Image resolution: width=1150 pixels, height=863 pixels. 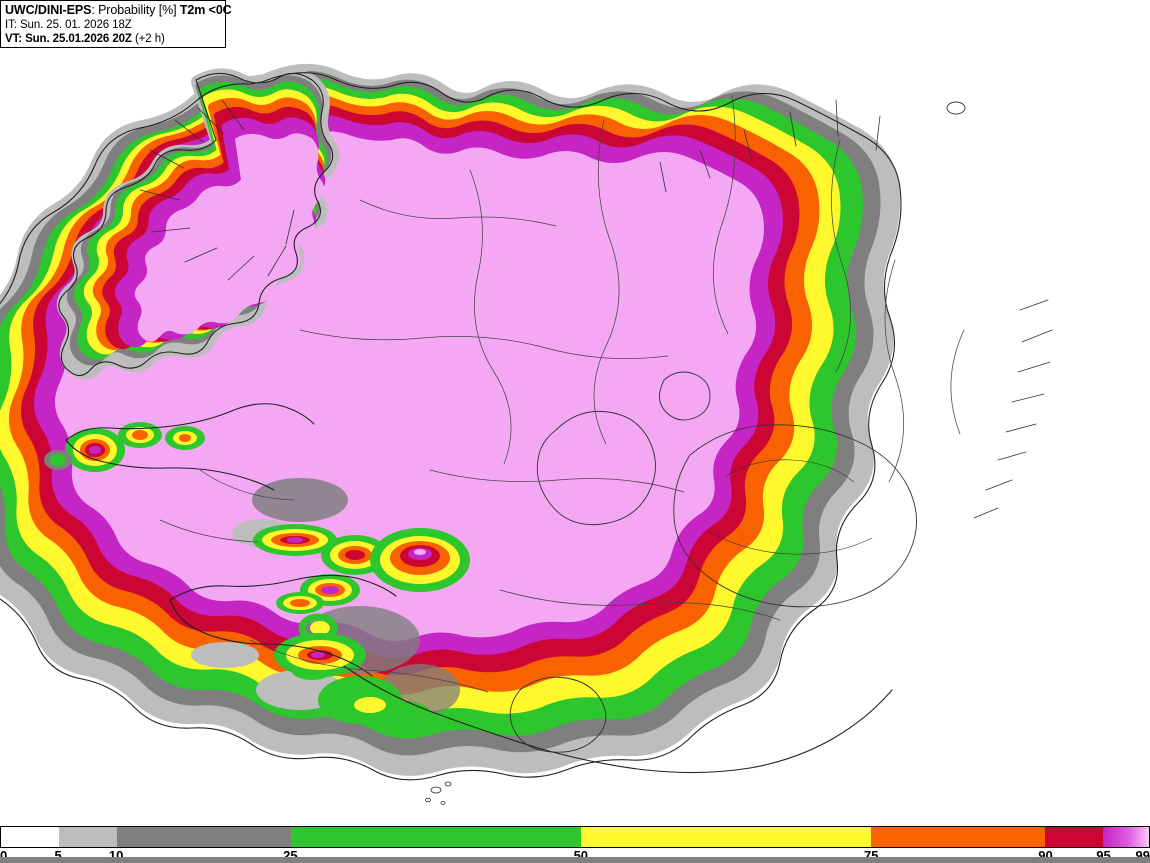 I want to click on coastline-northwest-fjords, so click(x=196, y=224).